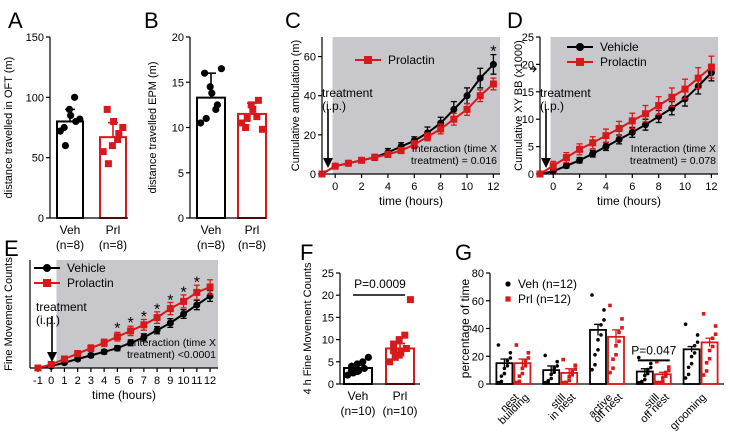  Describe the element at coordinates (35, 98) in the screenshot. I see `y-tick-label-a: 100` at that location.